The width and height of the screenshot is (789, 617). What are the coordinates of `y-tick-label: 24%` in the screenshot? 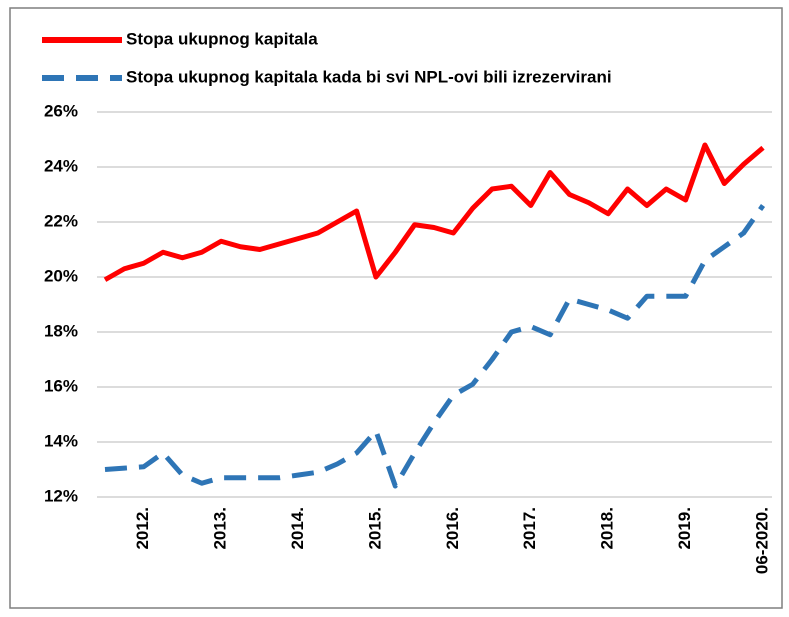 It's located at (61, 165).